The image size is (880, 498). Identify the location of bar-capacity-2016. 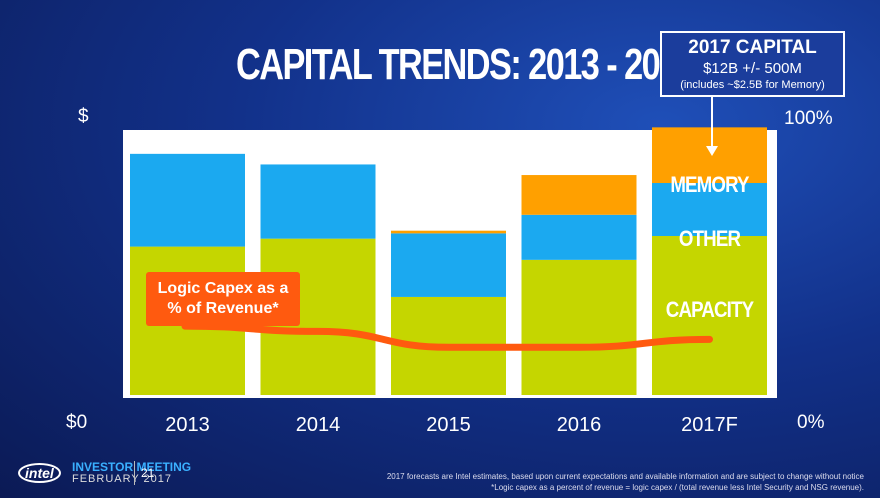
(579, 327).